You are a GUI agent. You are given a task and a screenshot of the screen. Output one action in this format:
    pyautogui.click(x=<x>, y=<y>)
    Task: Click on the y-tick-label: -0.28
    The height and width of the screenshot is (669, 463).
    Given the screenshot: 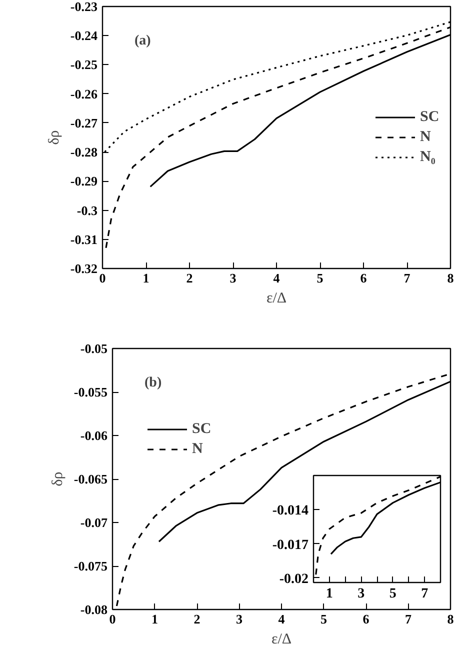 What is the action you would take?
    pyautogui.click(x=84, y=152)
    